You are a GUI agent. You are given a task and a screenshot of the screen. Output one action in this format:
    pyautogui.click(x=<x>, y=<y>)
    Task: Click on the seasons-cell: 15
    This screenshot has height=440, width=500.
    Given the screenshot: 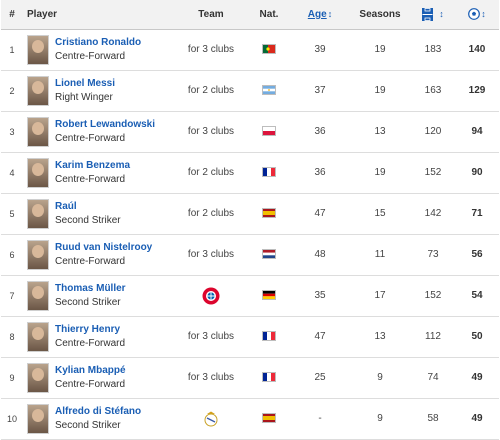 What is the action you would take?
    pyautogui.click(x=380, y=214)
    